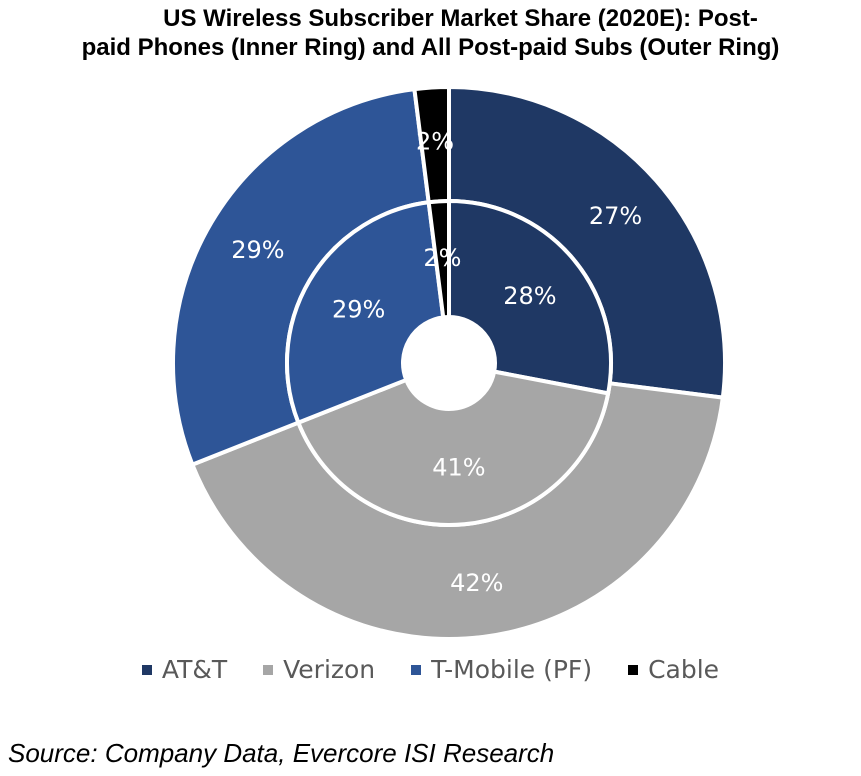 The height and width of the screenshot is (776, 861). What do you see at coordinates (268, 669) in the screenshot?
I see `legend-swatch-verizon` at bounding box center [268, 669].